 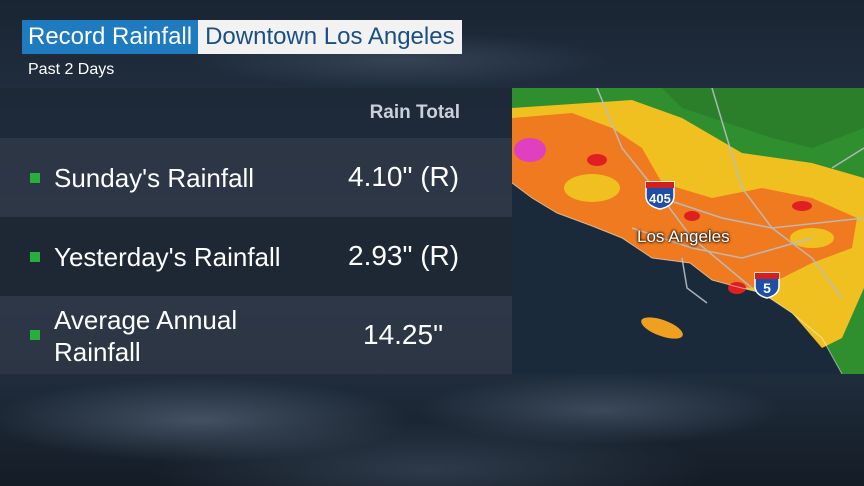 I want to click on row-label: Sunday's Rainfall, so click(x=154, y=178).